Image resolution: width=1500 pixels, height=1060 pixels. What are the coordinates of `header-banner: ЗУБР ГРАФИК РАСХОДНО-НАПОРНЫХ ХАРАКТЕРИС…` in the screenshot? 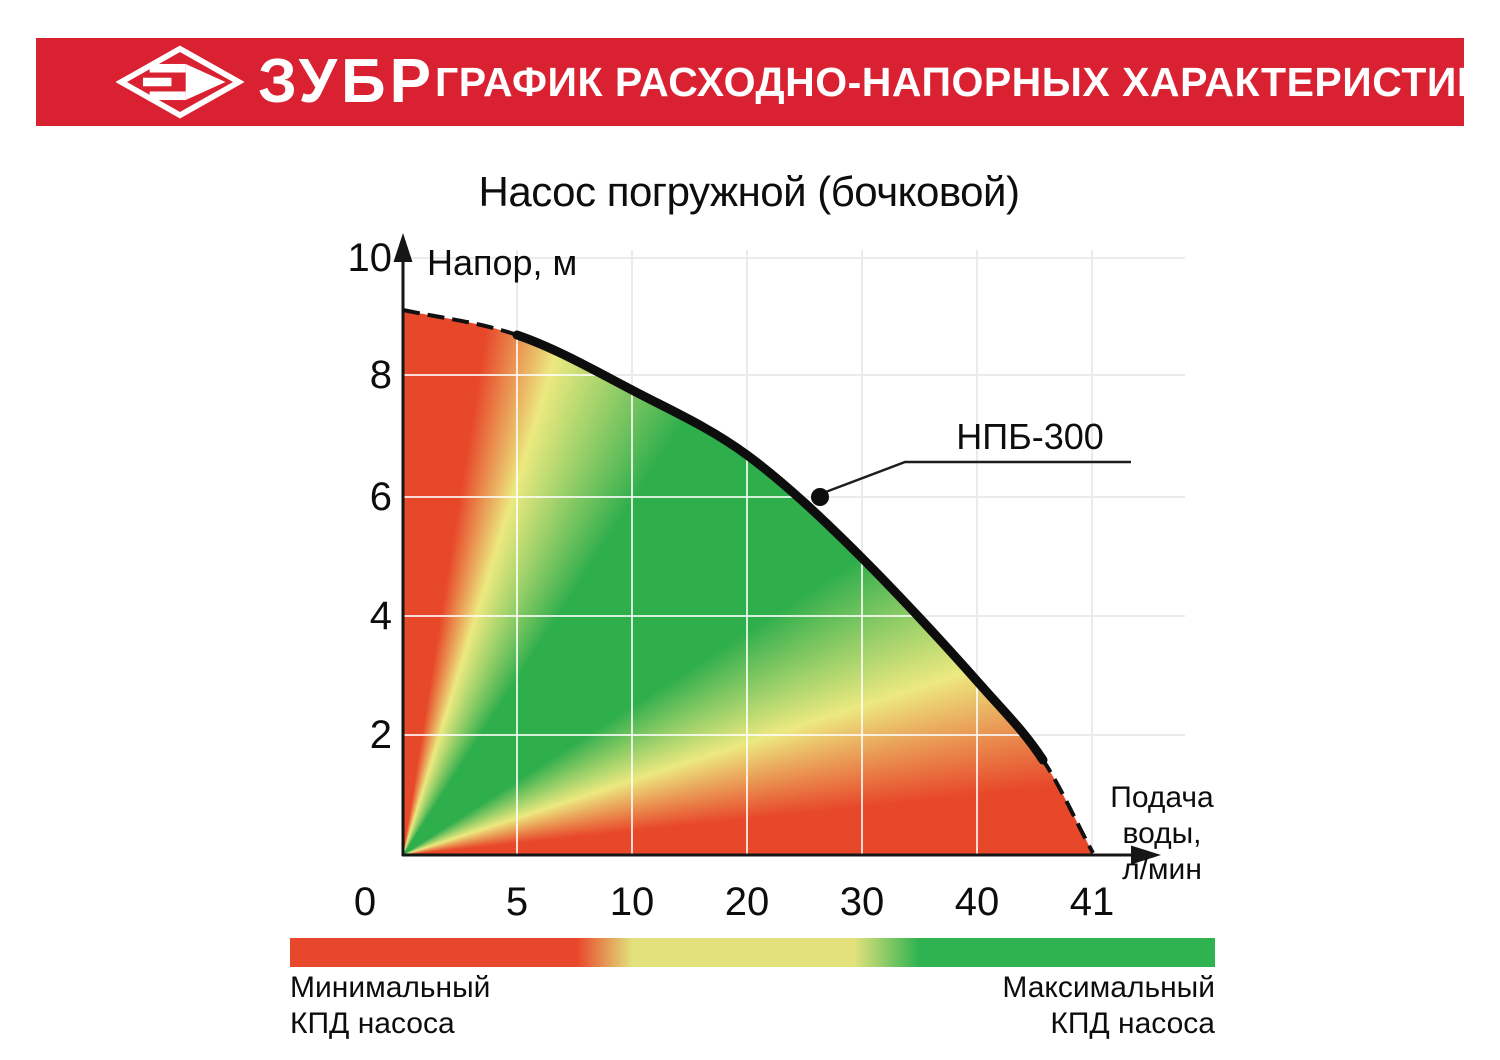 It's located at (759, 82).